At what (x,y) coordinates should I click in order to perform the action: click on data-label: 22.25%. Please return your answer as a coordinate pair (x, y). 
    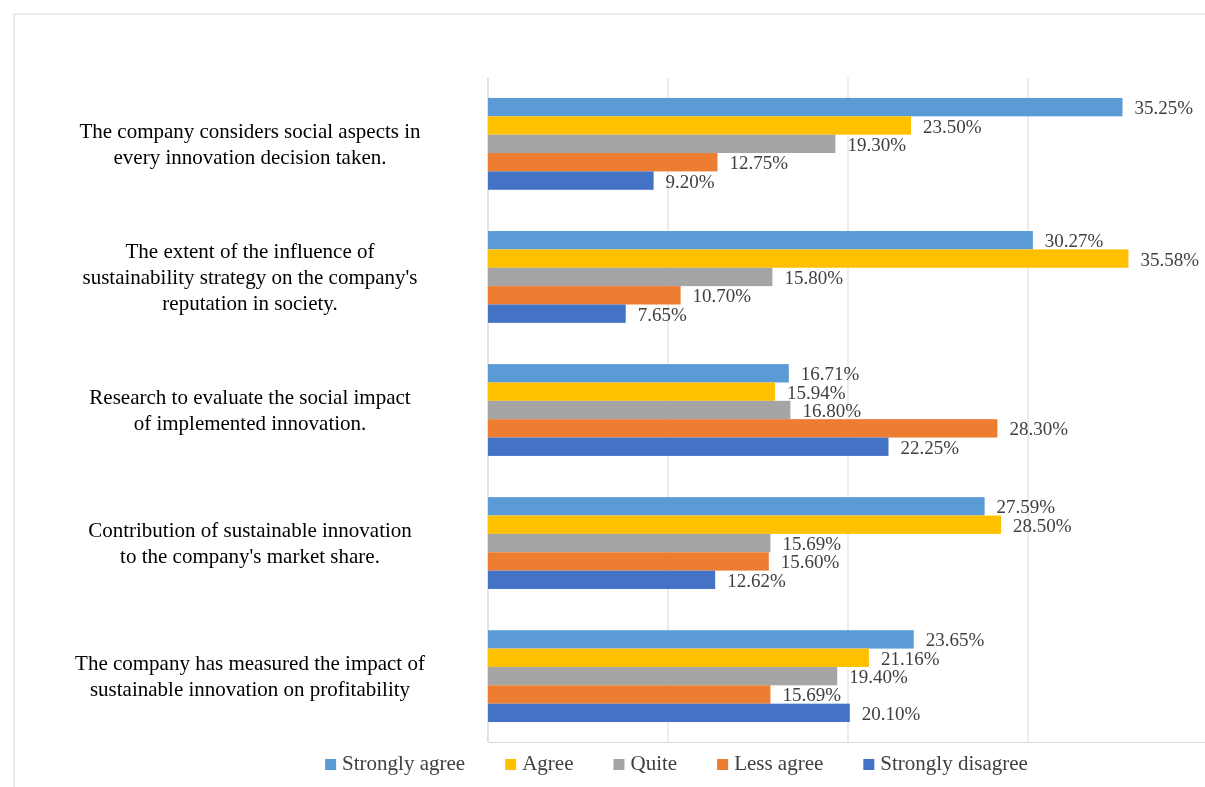
    Looking at the image, I should click on (930, 447).